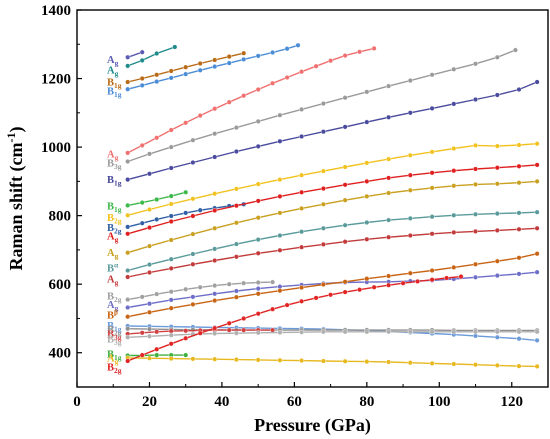 Image resolution: width=550 pixels, height=439 pixels. I want to click on series-label: Bβ, so click(112, 315).